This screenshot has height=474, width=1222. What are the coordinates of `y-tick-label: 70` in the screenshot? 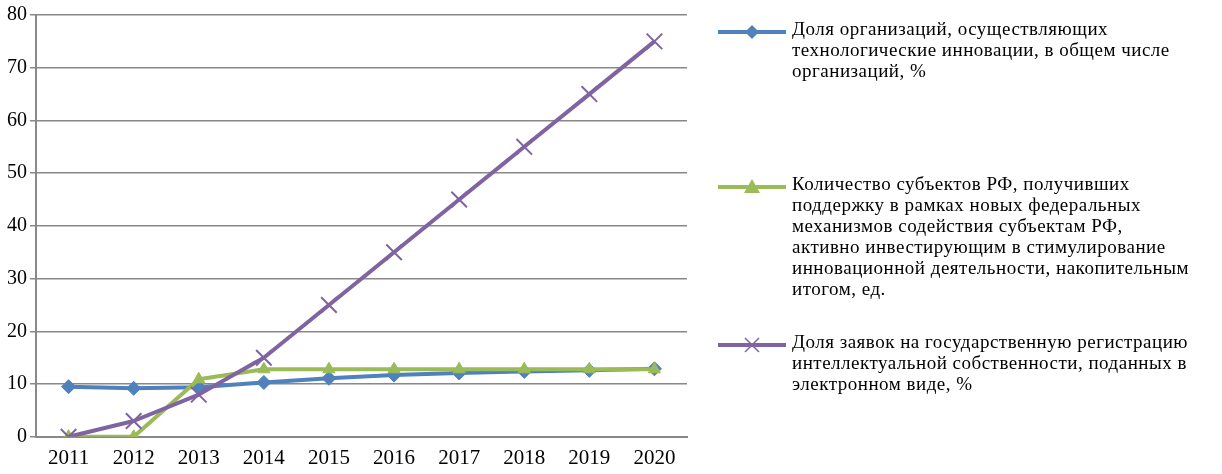 It's located at (17, 65).